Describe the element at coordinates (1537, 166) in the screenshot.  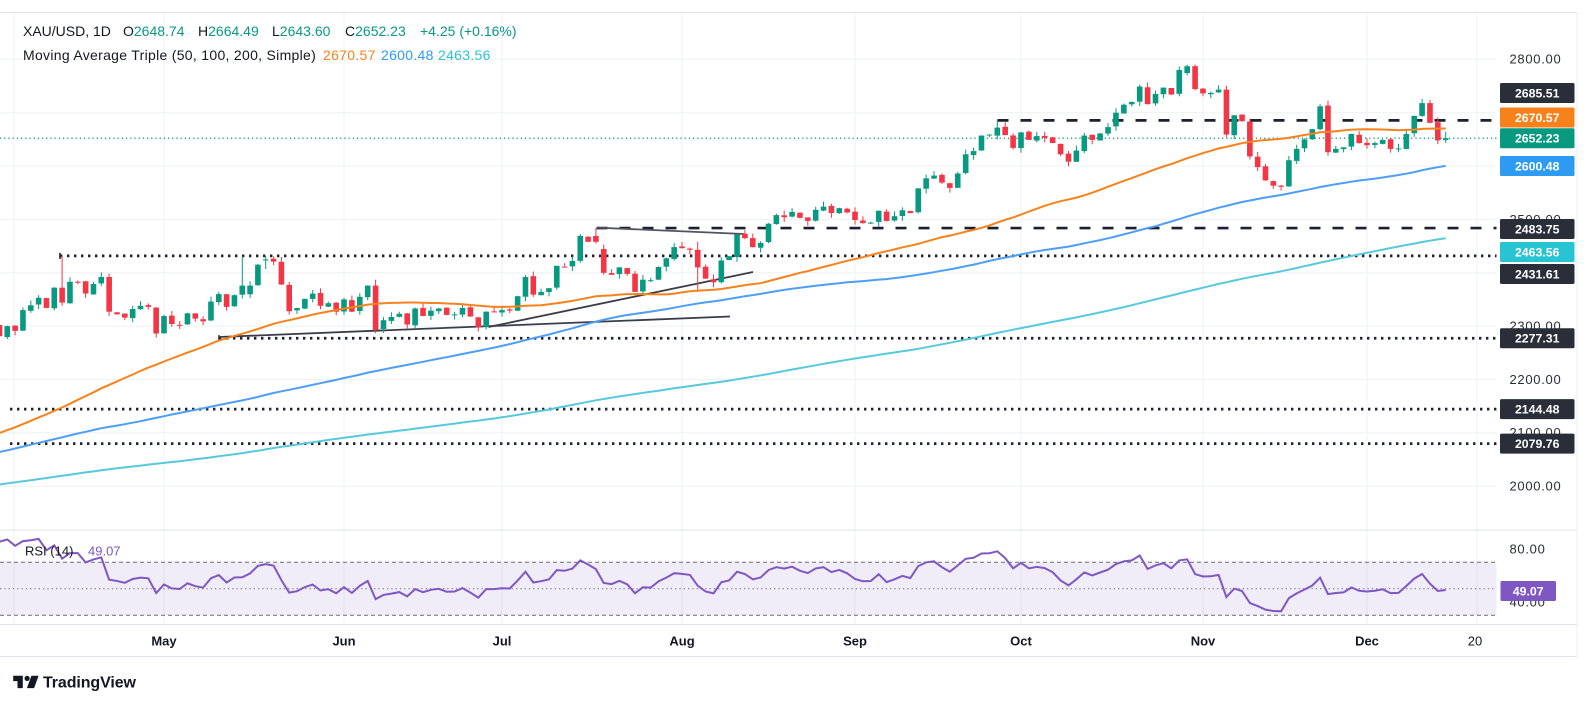
I see `svg-text: 2600.48` at that location.